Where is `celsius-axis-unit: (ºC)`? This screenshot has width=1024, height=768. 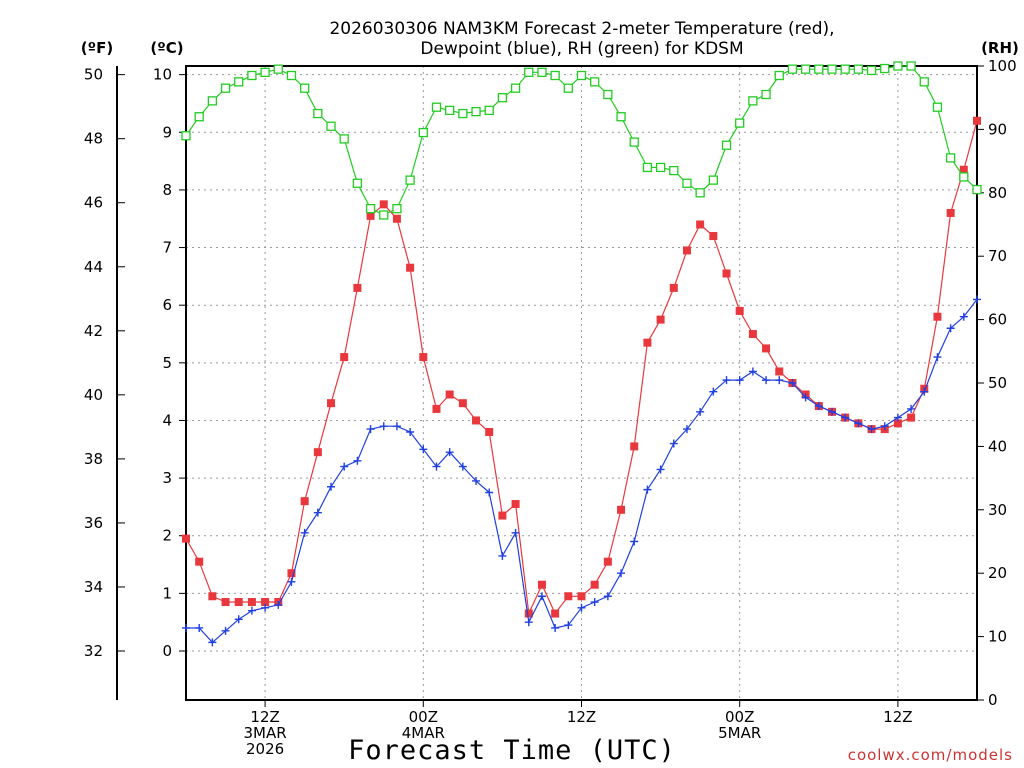 celsius-axis-unit: (ºC) is located at coordinates (166, 48).